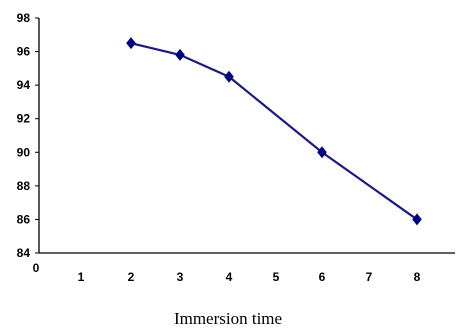 This screenshot has width=457, height=330. What do you see at coordinates (24, 52) in the screenshot?
I see `y-tick-label: 96` at bounding box center [24, 52].